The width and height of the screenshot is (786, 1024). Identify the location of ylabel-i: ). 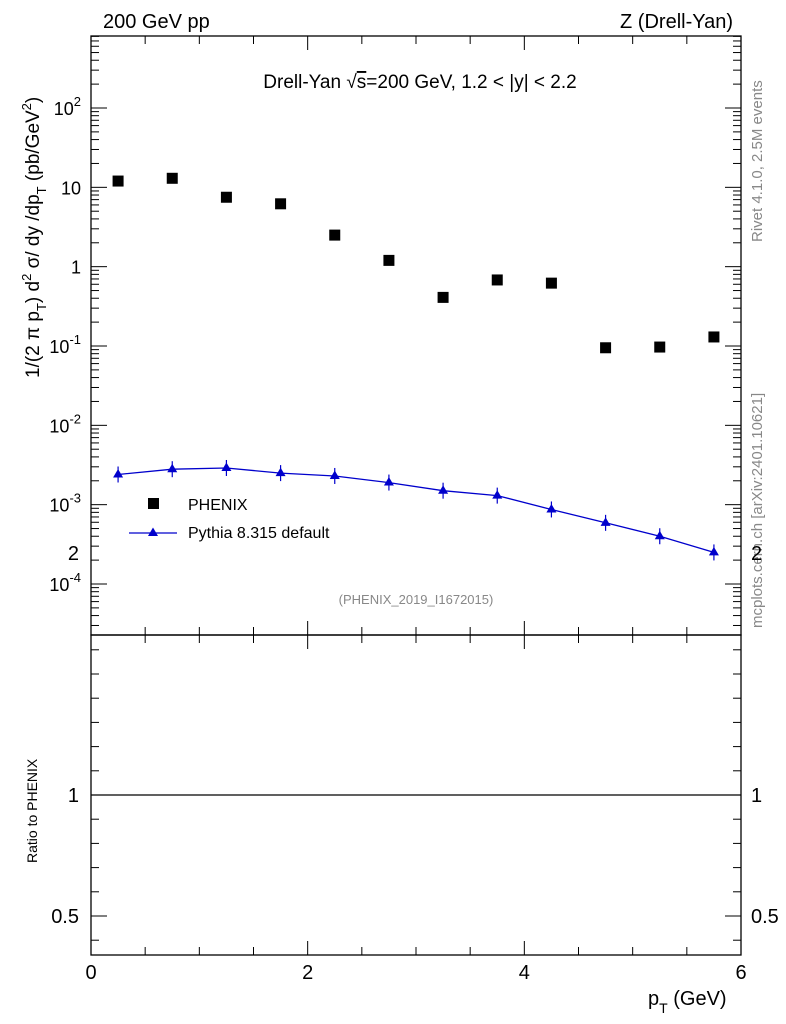
(33, 100).